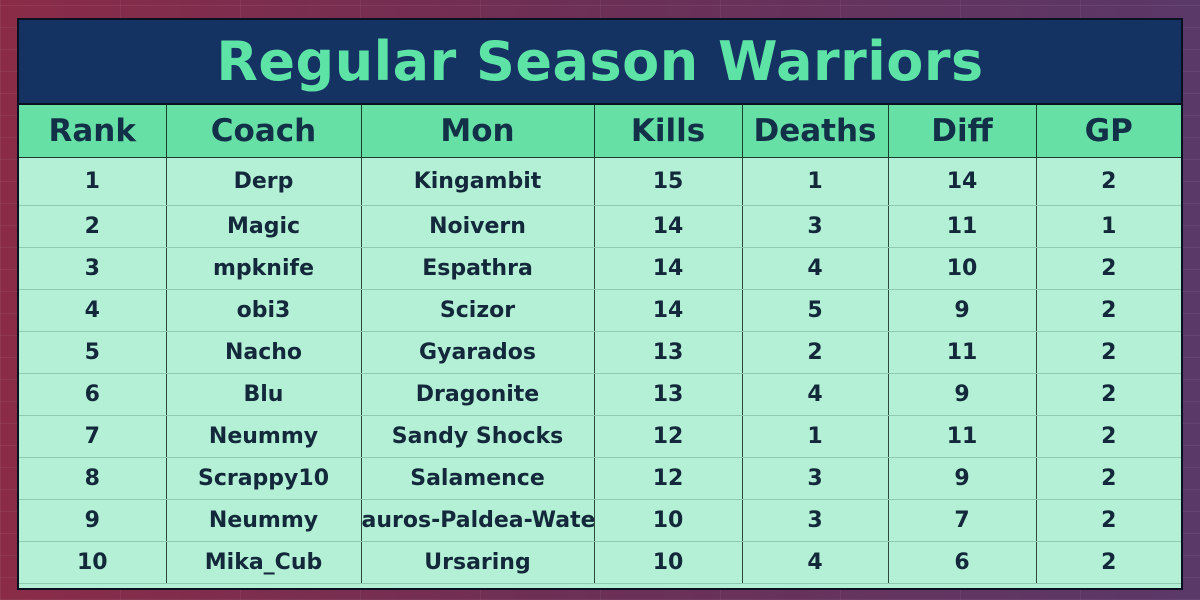 Image resolution: width=1200 pixels, height=600 pixels. Describe the element at coordinates (264, 310) in the screenshot. I see `cell-coach: obi3` at that location.